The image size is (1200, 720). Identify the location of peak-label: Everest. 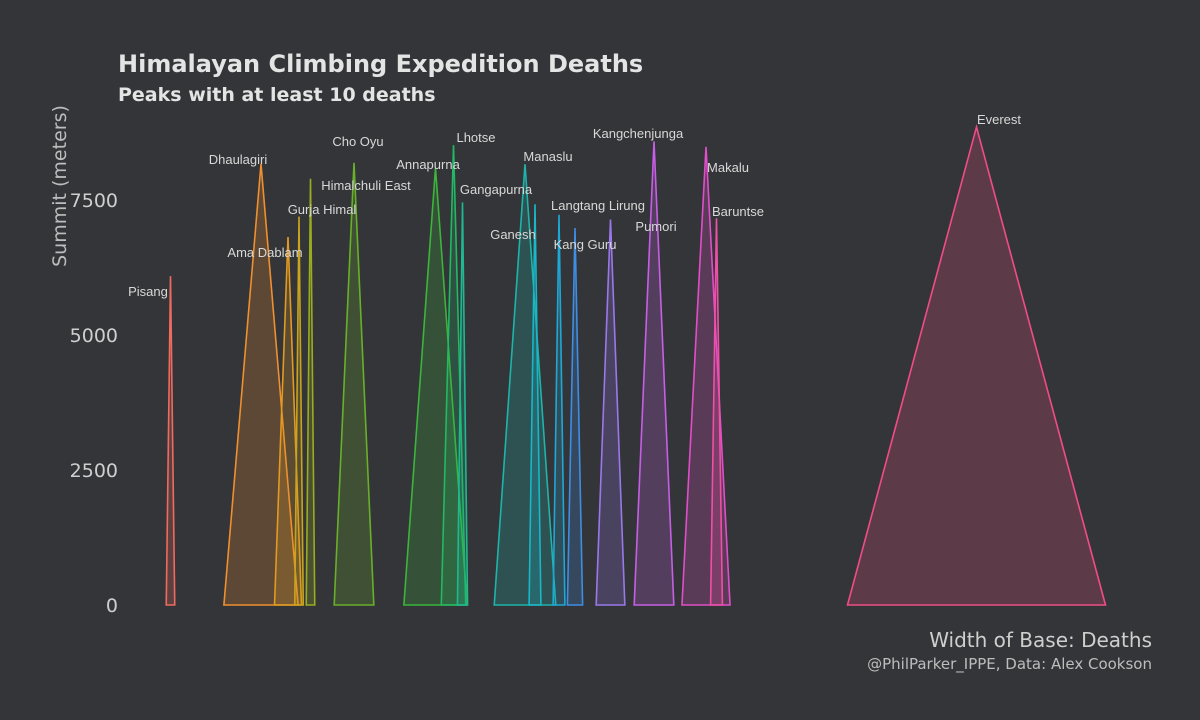
(999, 119).